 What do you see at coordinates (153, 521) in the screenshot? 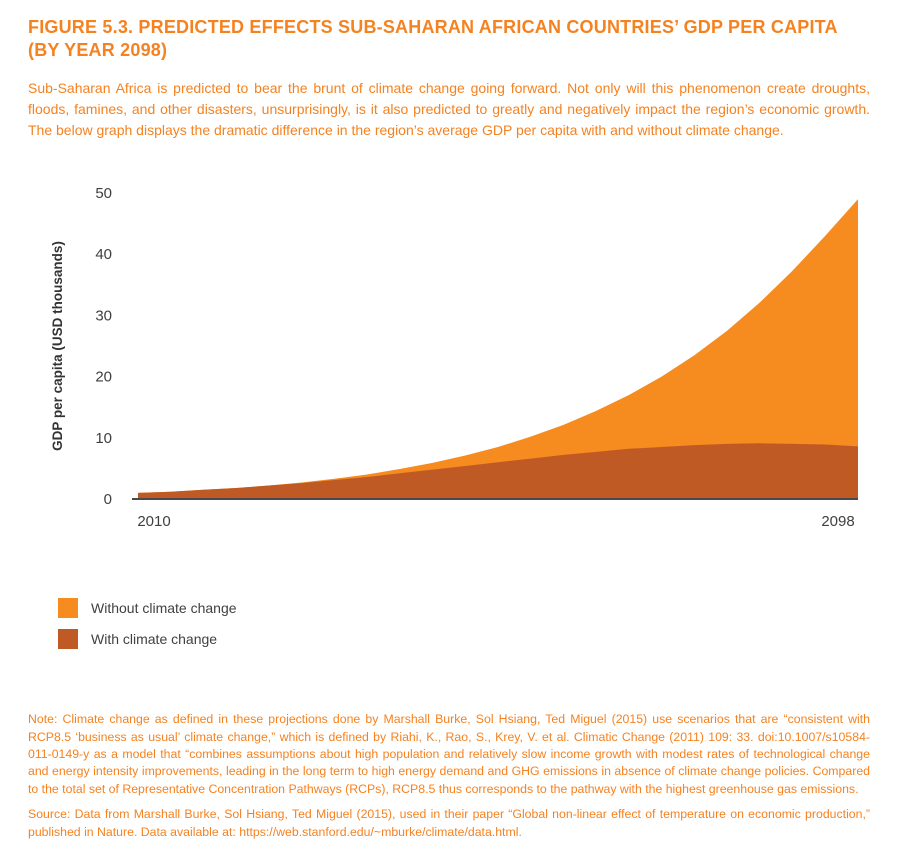
I see `x-tick-label: 2010` at bounding box center [153, 521].